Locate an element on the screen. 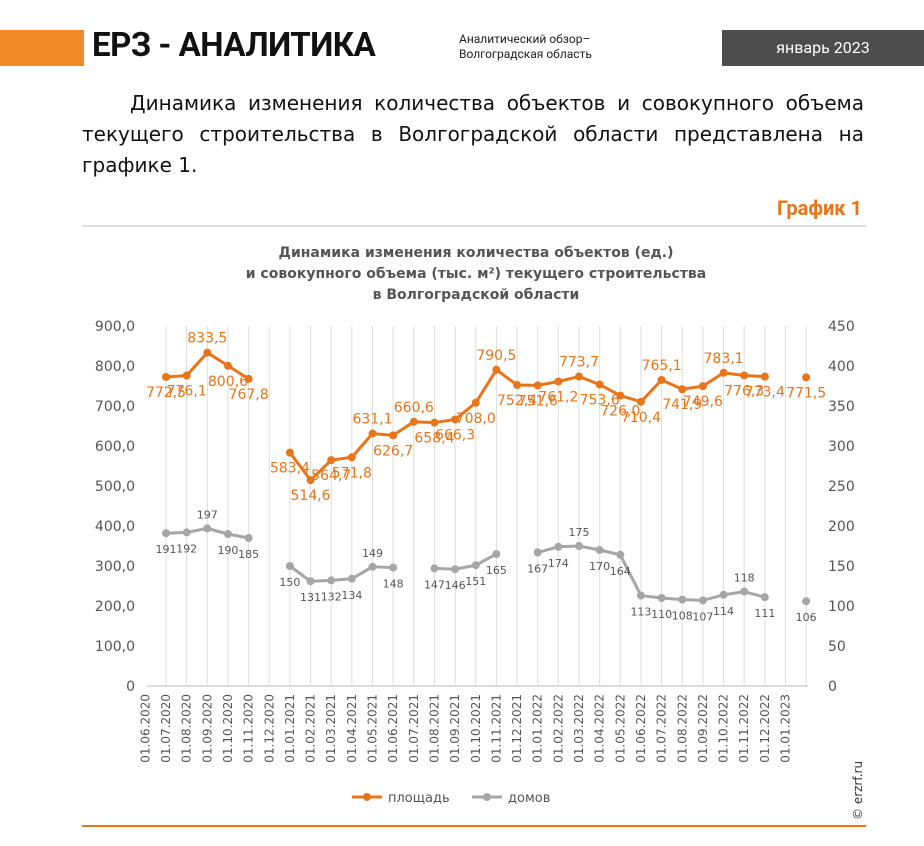  figure-label: График 1 is located at coordinates (819, 208).